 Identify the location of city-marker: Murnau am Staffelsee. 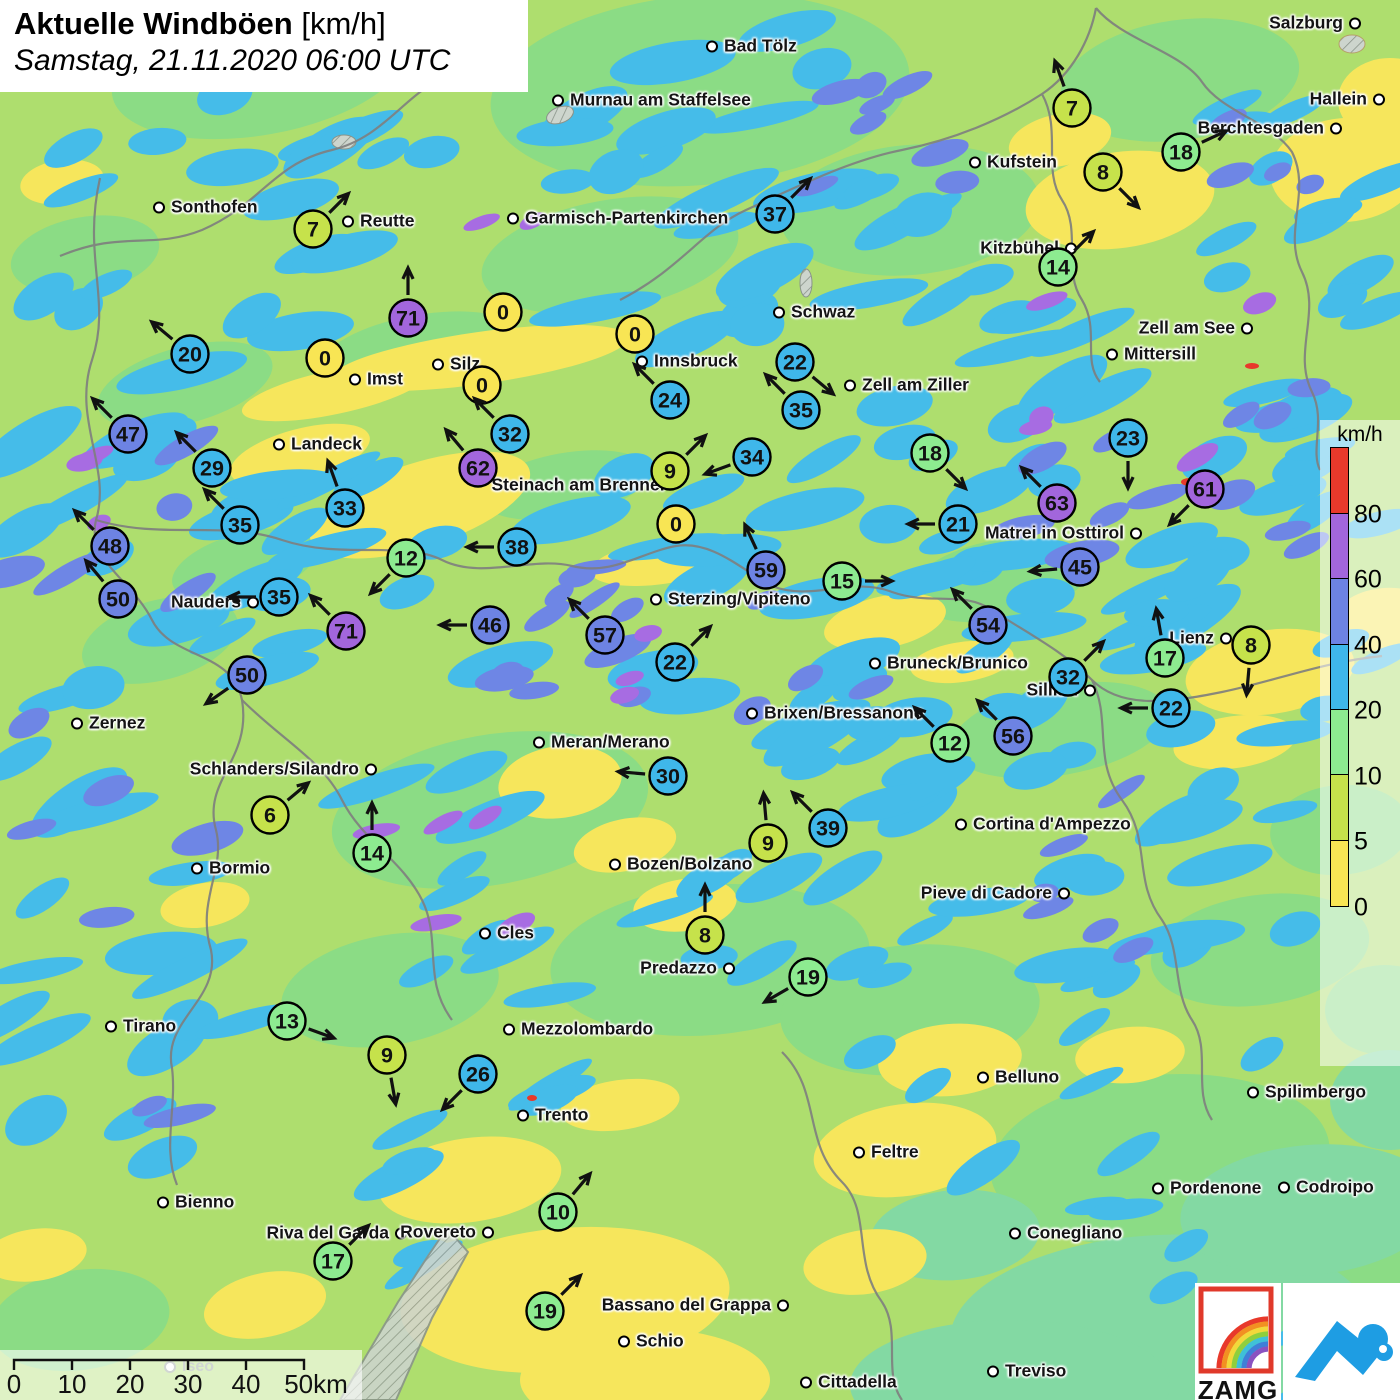
(651, 100).